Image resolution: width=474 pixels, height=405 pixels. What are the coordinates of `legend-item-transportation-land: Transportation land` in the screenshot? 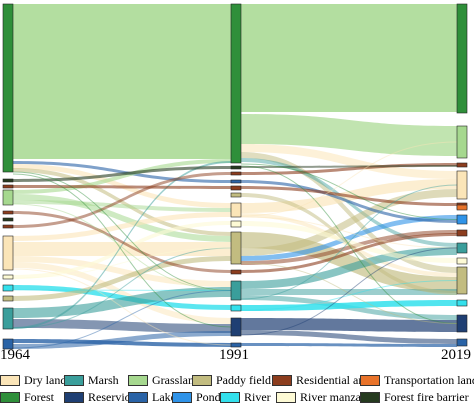 It's located at (417, 380).